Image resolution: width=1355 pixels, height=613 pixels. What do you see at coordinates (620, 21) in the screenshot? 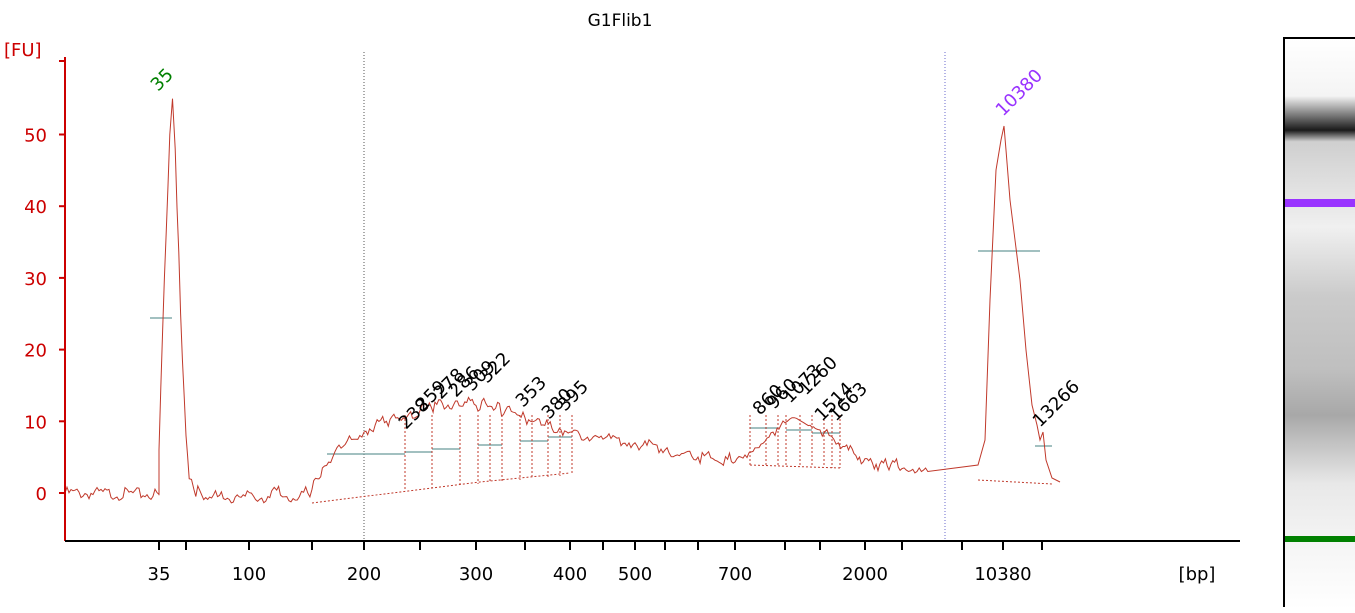
I see `chart-title: G1Flib1` at bounding box center [620, 21].